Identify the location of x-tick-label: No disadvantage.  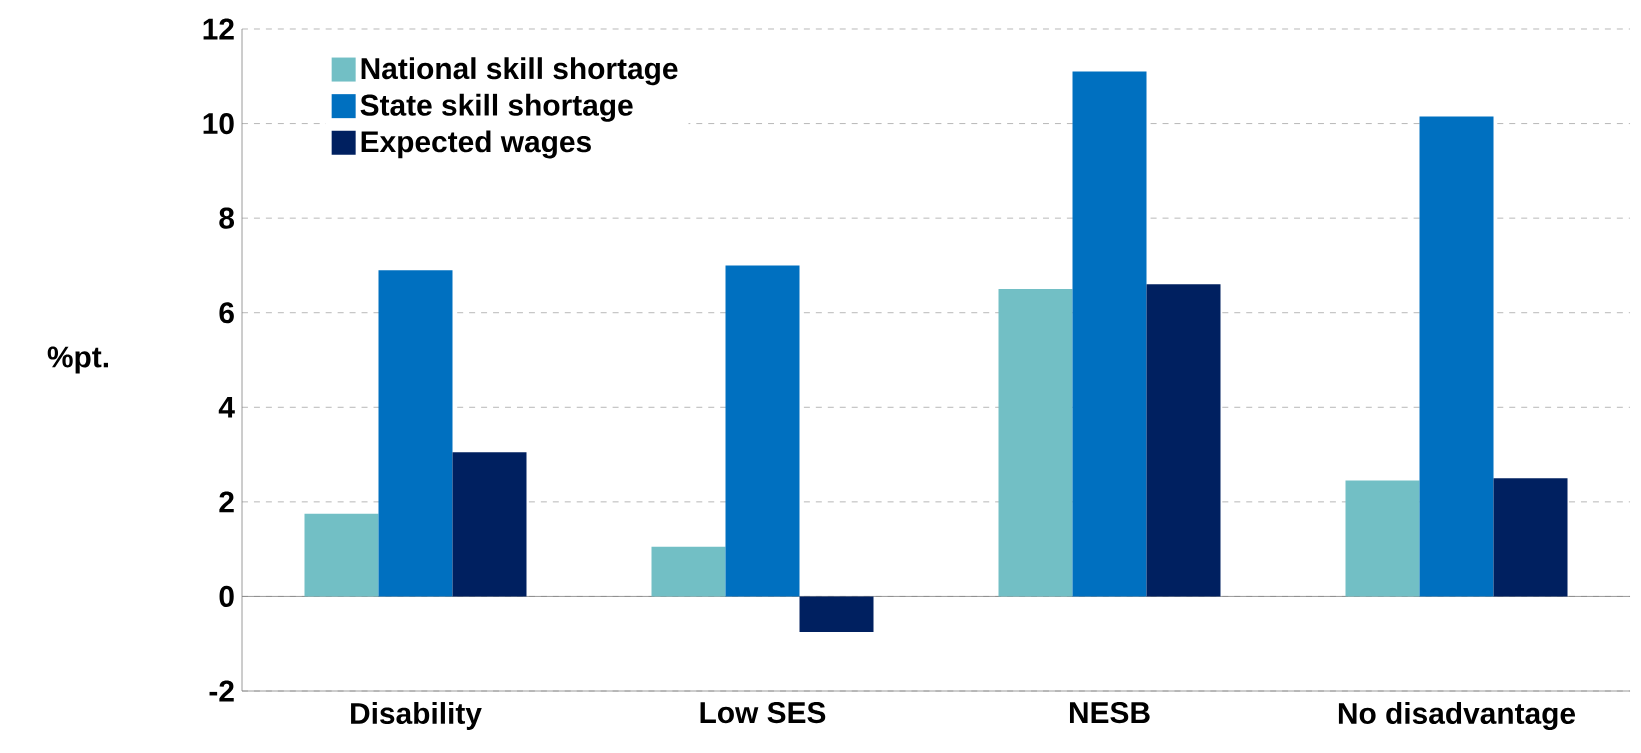
(1457, 716).